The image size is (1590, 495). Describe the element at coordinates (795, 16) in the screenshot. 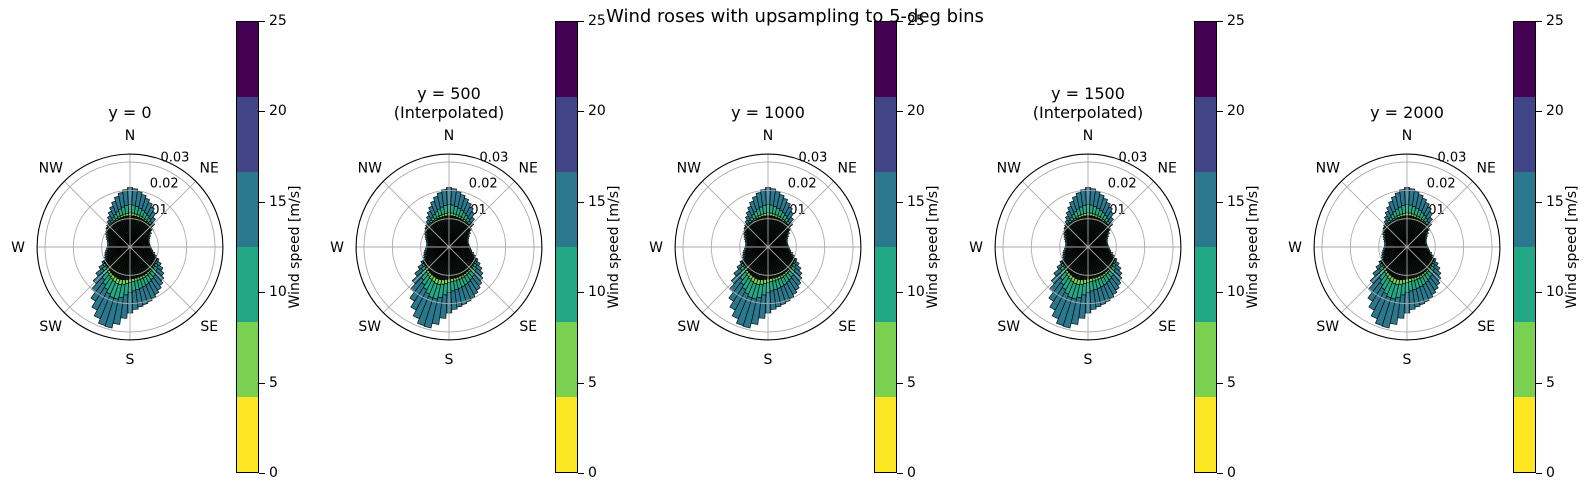

I see `figure-title: Wind roses with upsampling to 5-deg bins` at that location.